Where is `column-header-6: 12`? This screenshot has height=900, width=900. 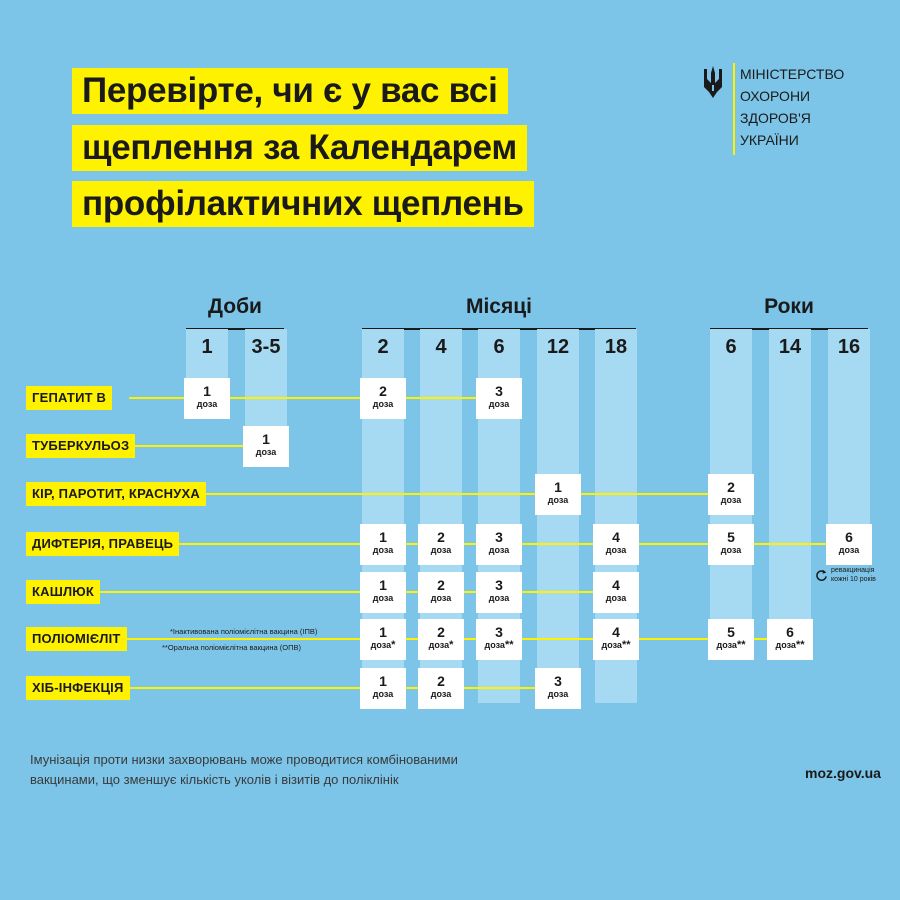 column-header-6: 12 is located at coordinates (558, 347).